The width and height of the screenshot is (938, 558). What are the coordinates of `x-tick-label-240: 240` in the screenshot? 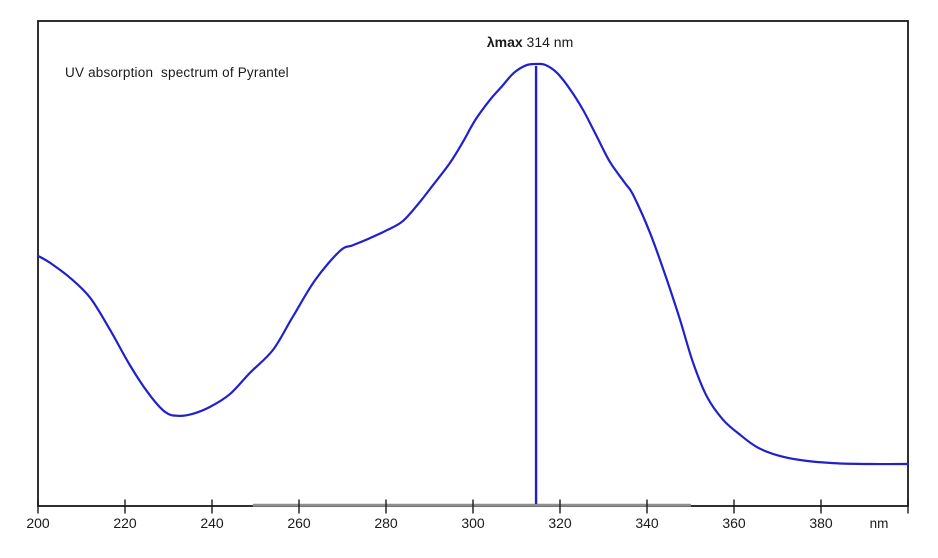 It's located at (212, 523).